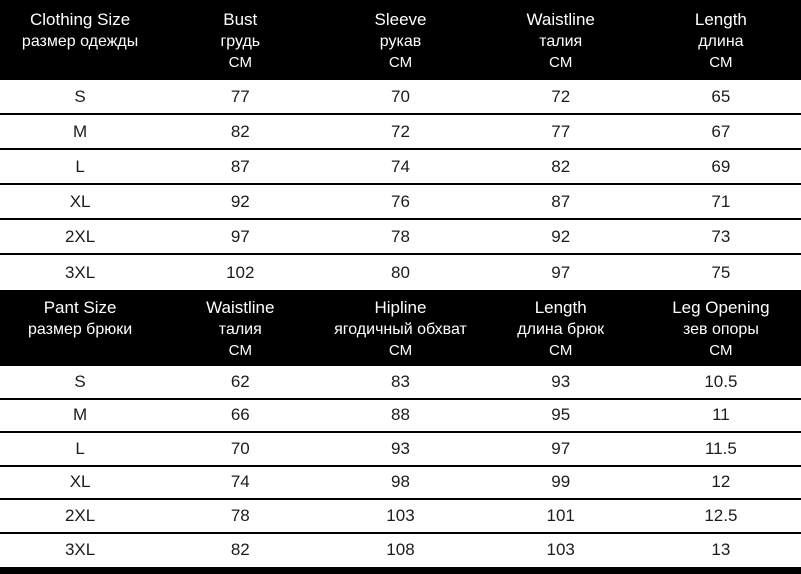 This screenshot has height=574, width=801. I want to click on column-title-ru: рукав, so click(400, 41).